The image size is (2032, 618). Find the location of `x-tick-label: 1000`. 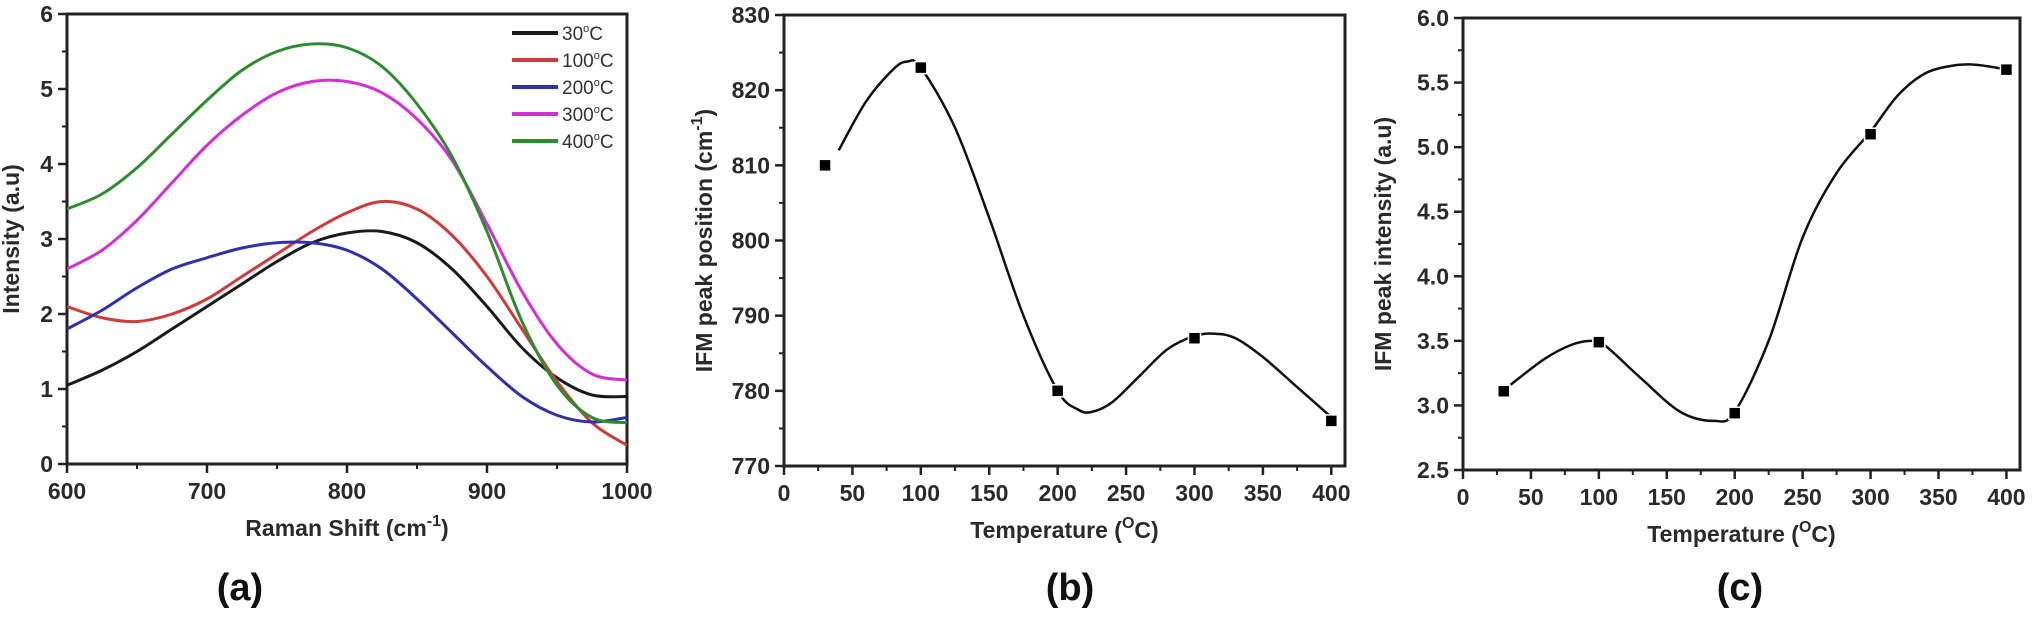

x-tick-label: 1000 is located at coordinates (626, 491).